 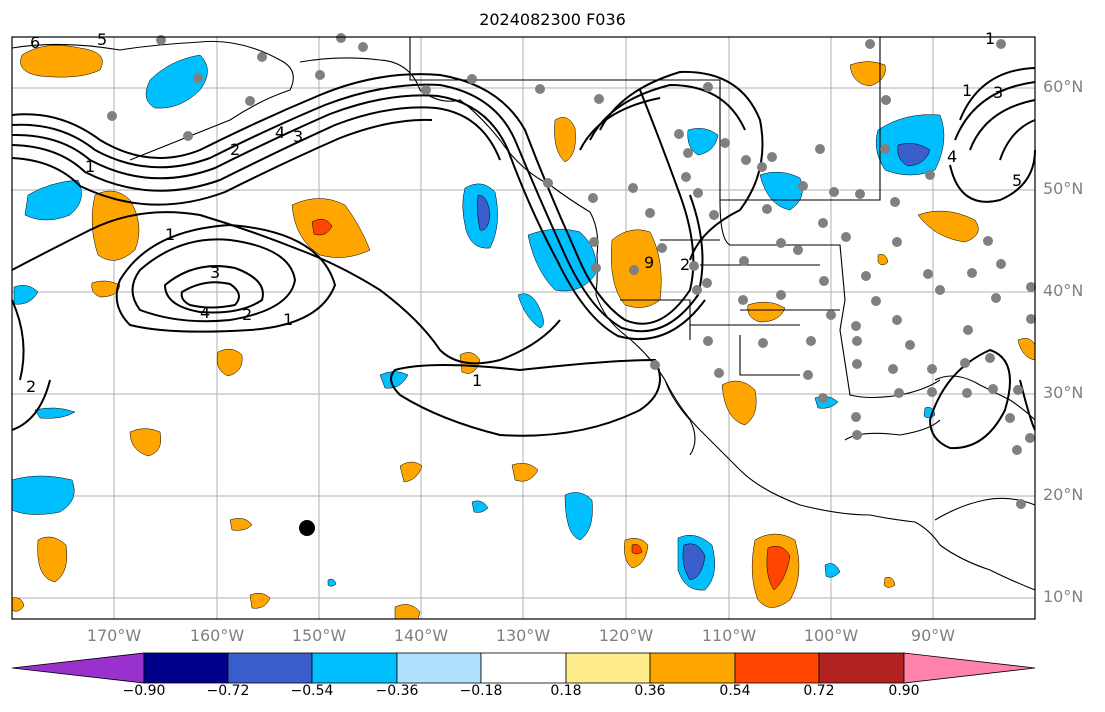 I want to click on colorbar, so click(x=523, y=668).